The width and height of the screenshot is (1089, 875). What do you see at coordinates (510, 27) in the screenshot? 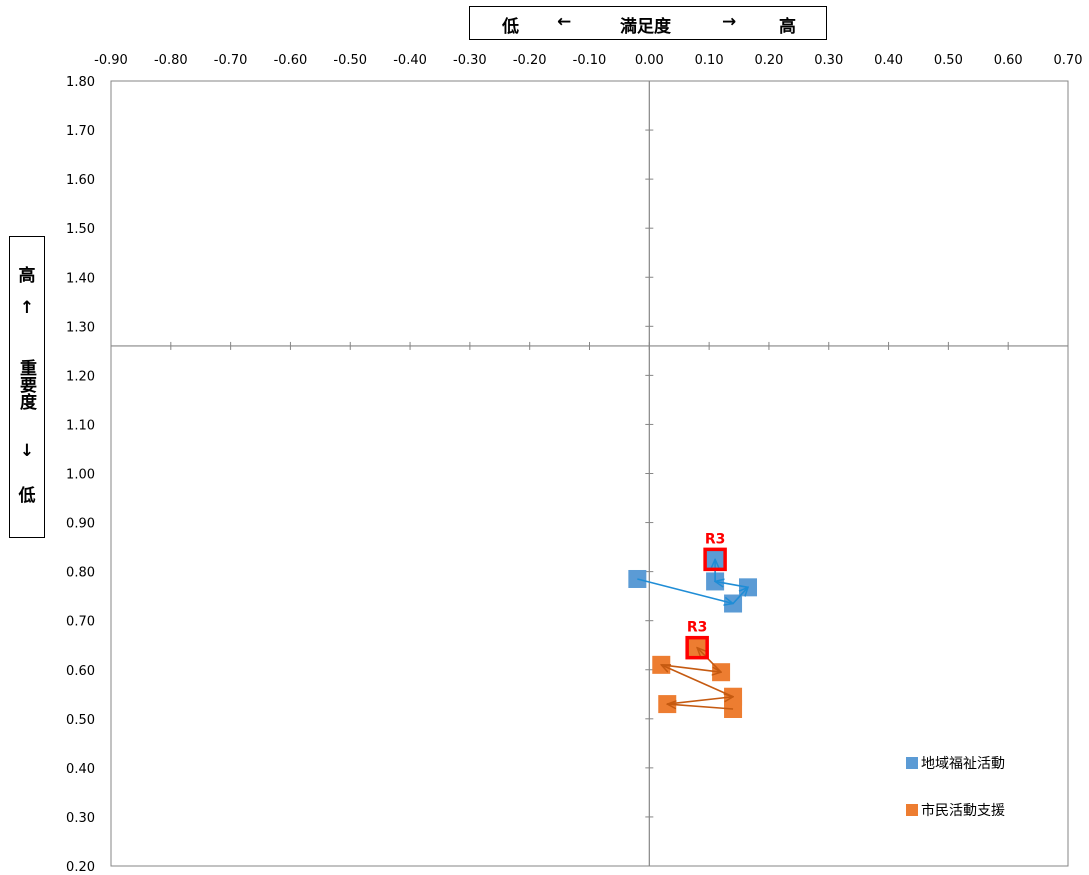
I see `x-axis-low-label: 低` at bounding box center [510, 27].